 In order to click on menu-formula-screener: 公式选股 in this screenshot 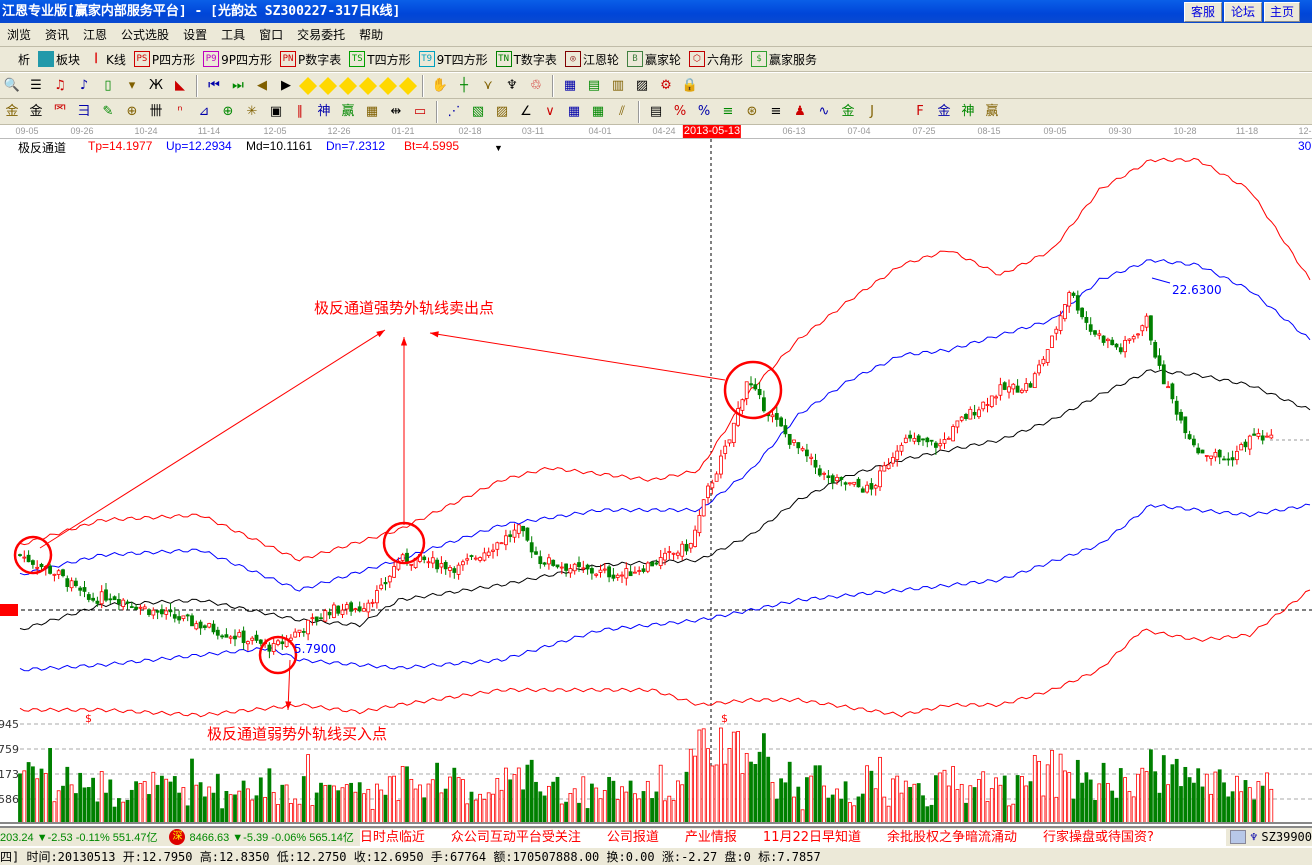, I will do `click(145, 35)`.